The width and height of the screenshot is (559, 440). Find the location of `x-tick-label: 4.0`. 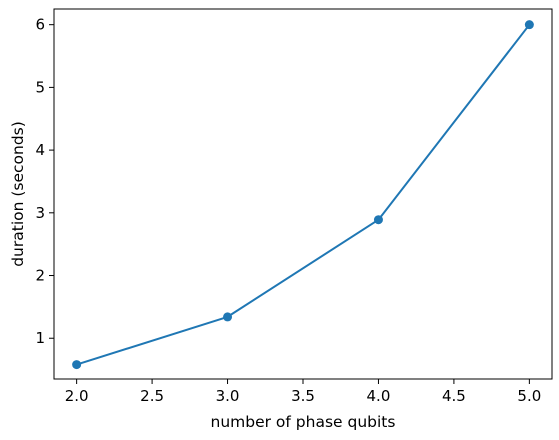

x-tick-label: 4.0 is located at coordinates (379, 396).